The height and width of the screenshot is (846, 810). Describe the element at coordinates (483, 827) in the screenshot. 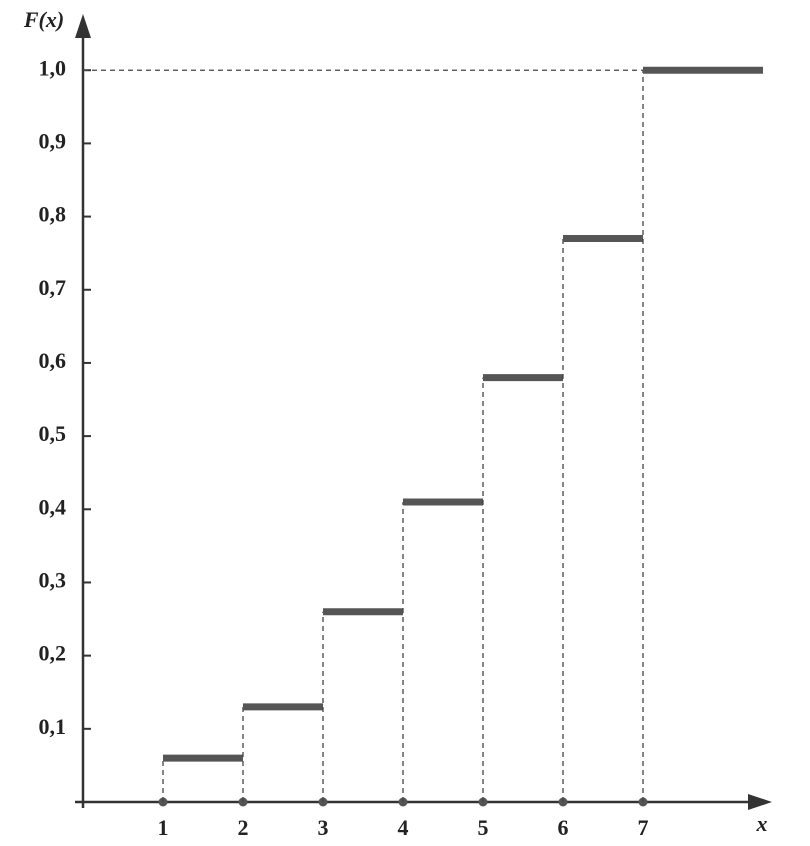

I see `x-tick-label: 5` at that location.